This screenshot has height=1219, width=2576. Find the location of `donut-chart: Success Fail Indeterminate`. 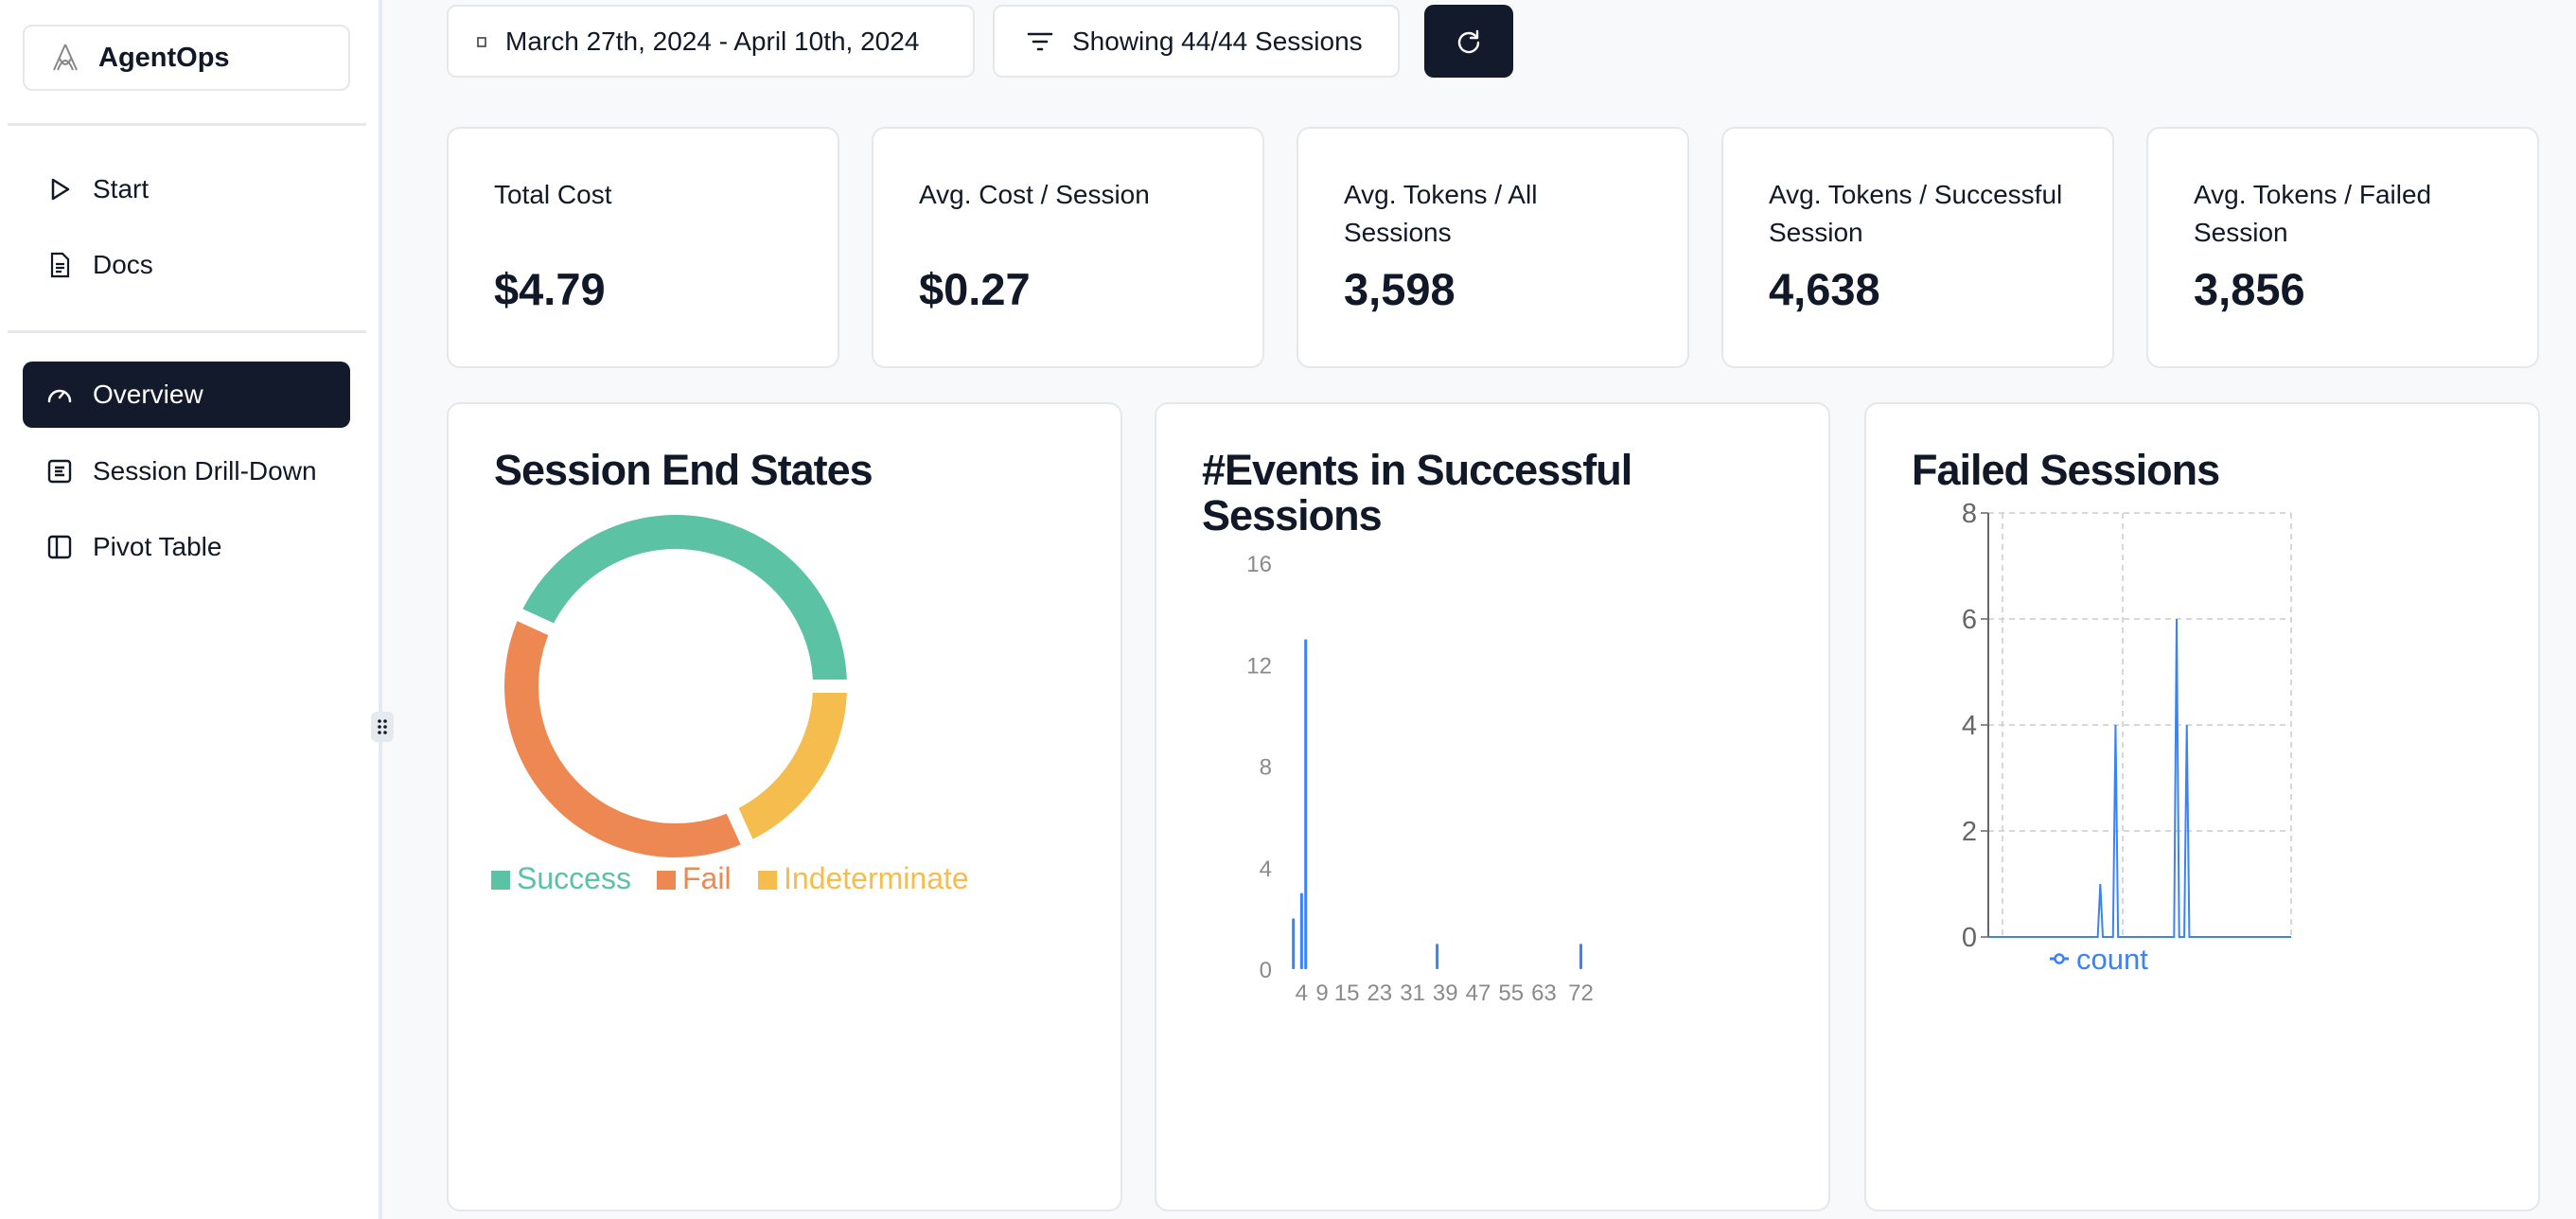

donut-chart: Success Fail Indeterminate is located at coordinates (730, 698).